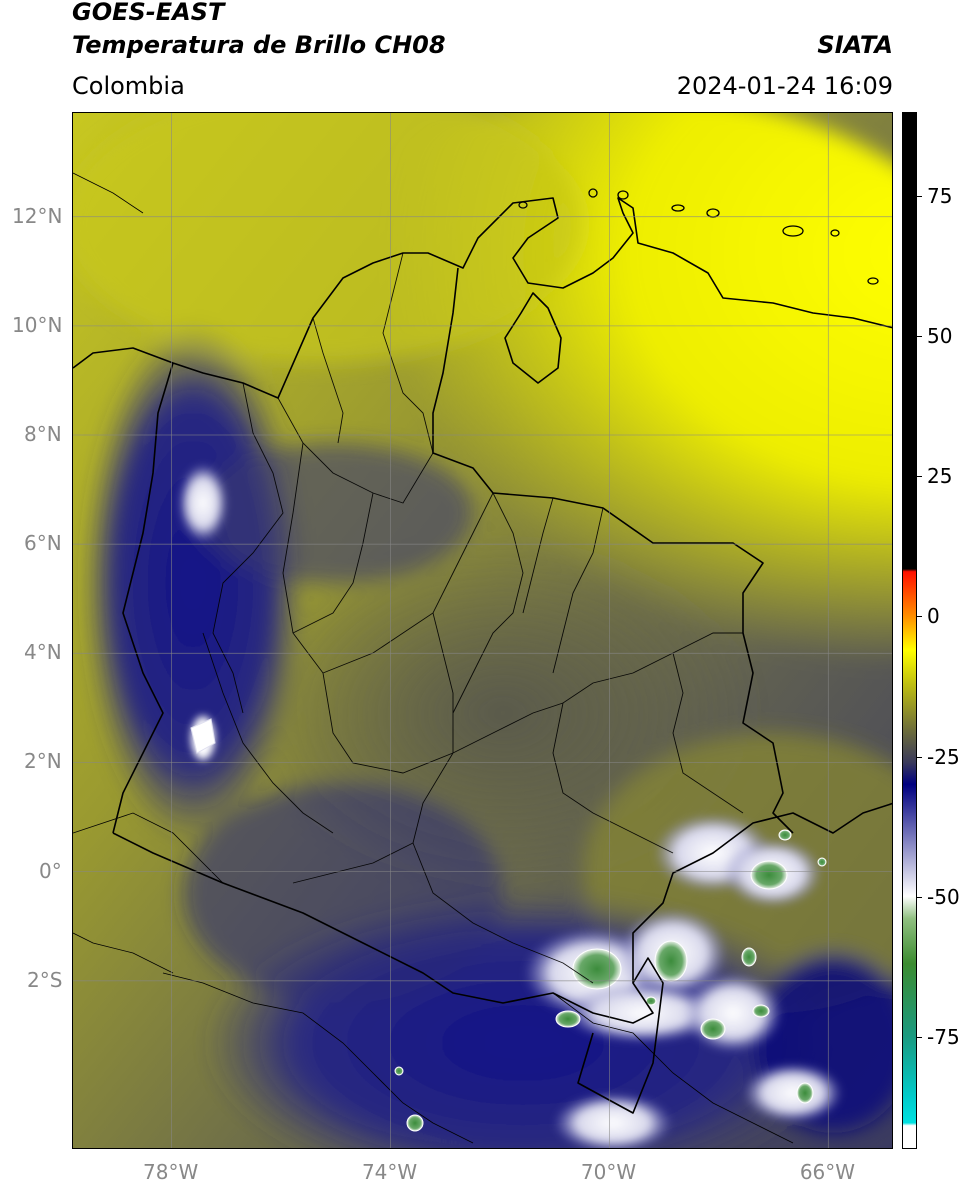  I want to click on colorbar-tick-label: 75, so click(940, 196).